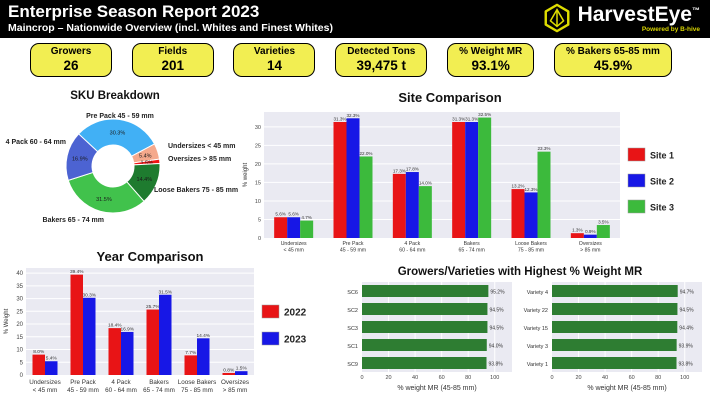 The width and height of the screenshot is (710, 400). What do you see at coordinates (399, 170) in the screenshot?
I see `bar-value-label: 17.3%` at bounding box center [399, 170].